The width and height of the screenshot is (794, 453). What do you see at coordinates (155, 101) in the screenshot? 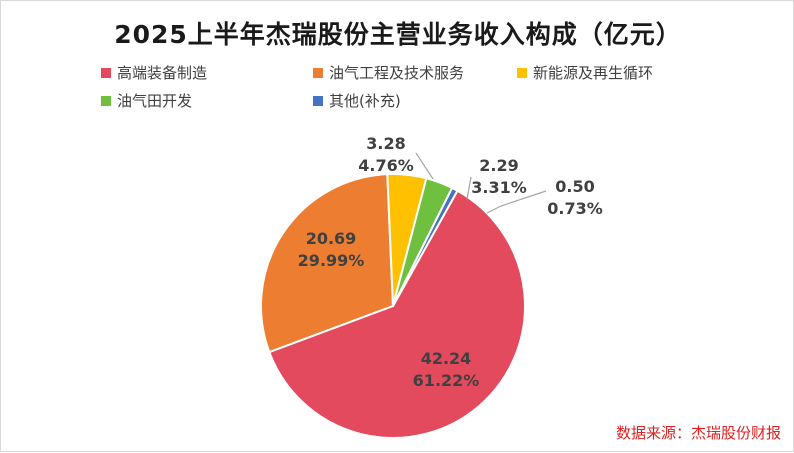
I see `legend-label: 油气田开发` at bounding box center [155, 101].